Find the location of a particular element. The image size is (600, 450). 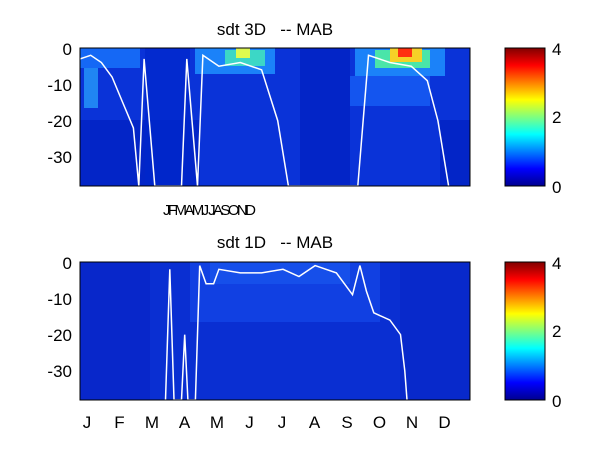

bottom-ytick-label: 0 is located at coordinates (67, 263).